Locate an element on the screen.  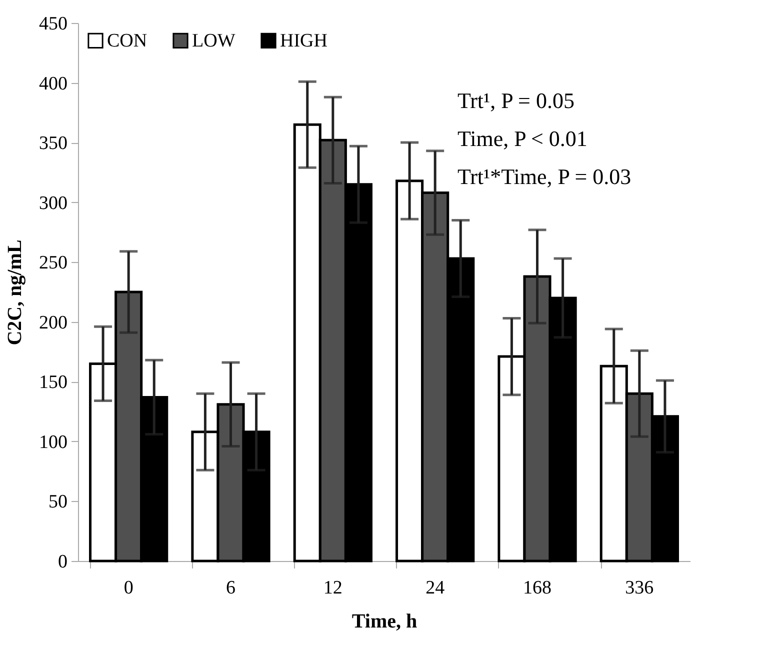
x-tick-label: 12 is located at coordinates (332, 588).